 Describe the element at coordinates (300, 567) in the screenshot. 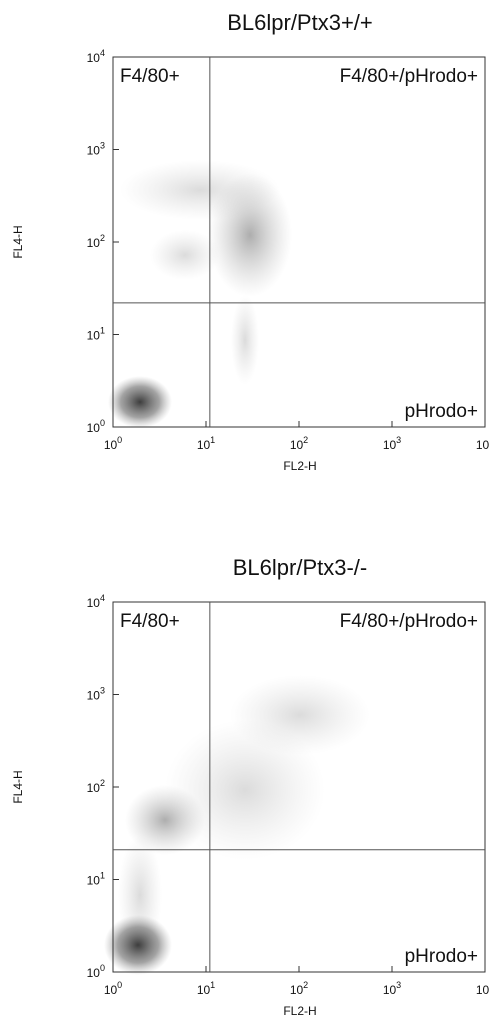

I see `chart-title: BL6lpr/Ptx3-/-` at that location.